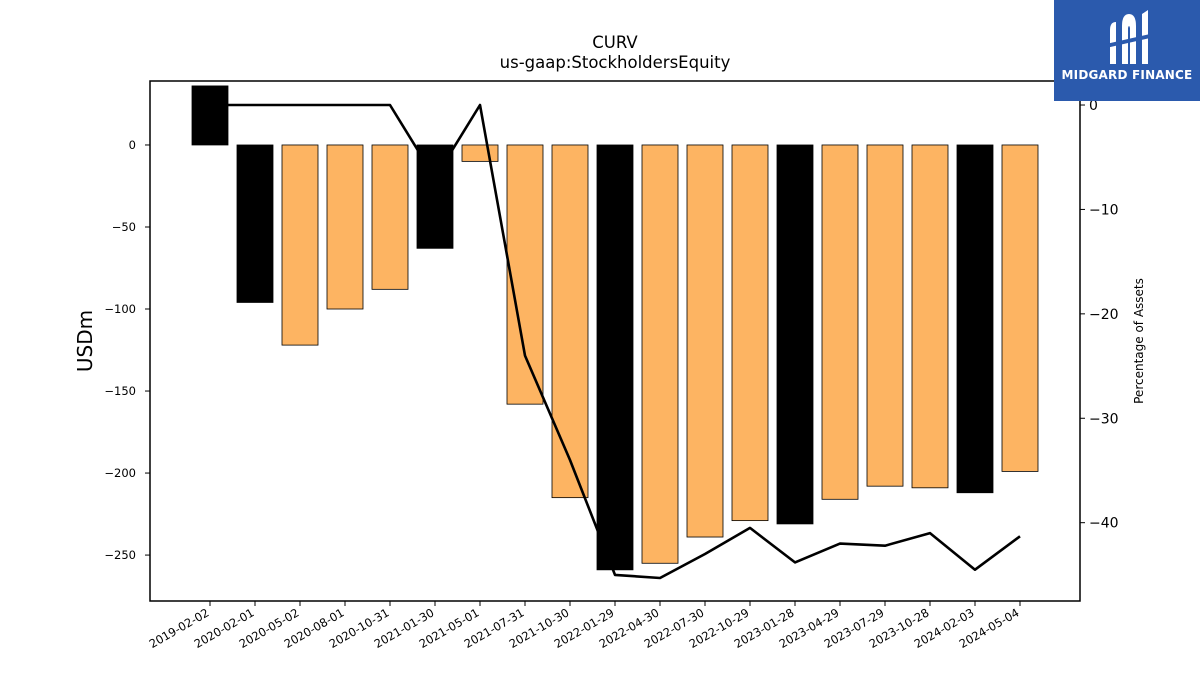 The width and height of the screenshot is (1200, 675). Describe the element at coordinates (1104, 210) in the screenshot. I see `y-right-tick-label: −10` at that location.